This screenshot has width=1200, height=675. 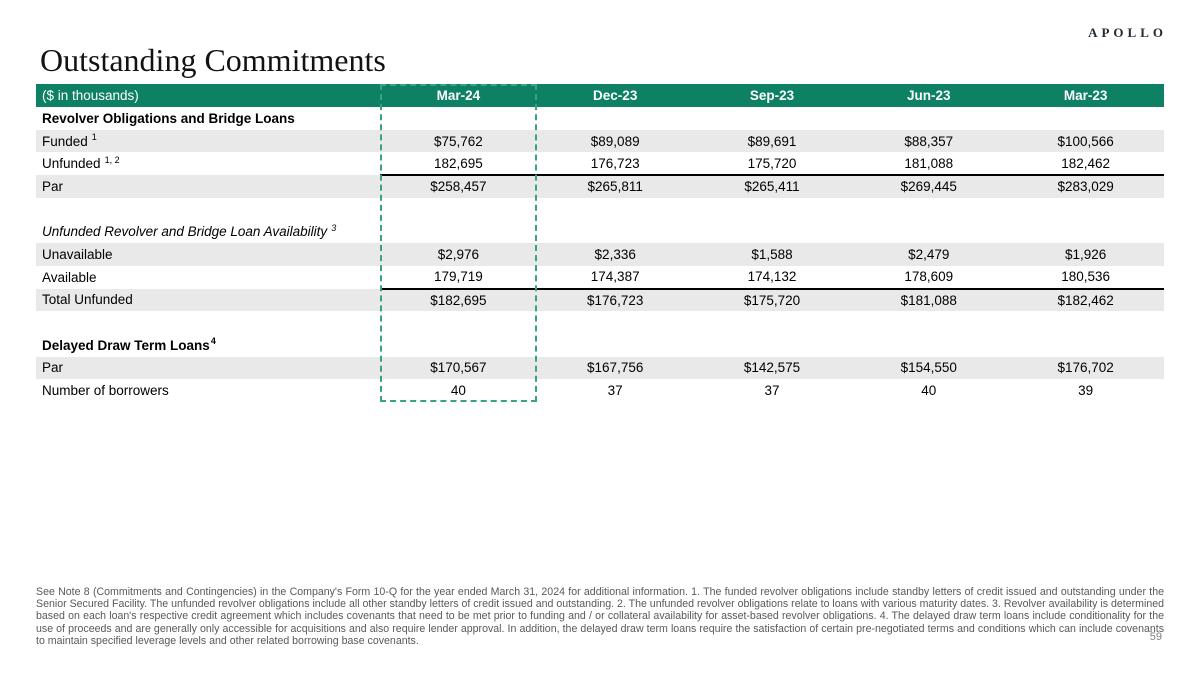 I want to click on row-value: 175,720, so click(x=772, y=163).